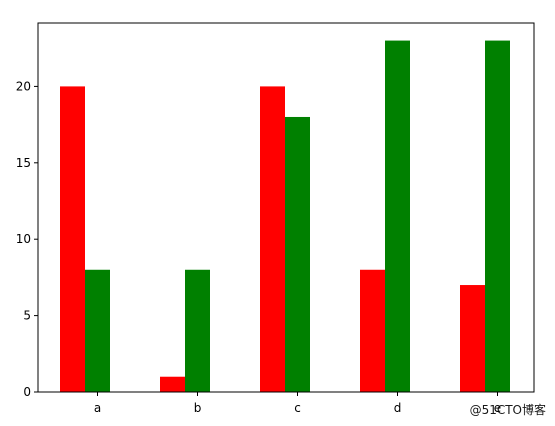  I want to click on x-tick-label: c, so click(297, 408).